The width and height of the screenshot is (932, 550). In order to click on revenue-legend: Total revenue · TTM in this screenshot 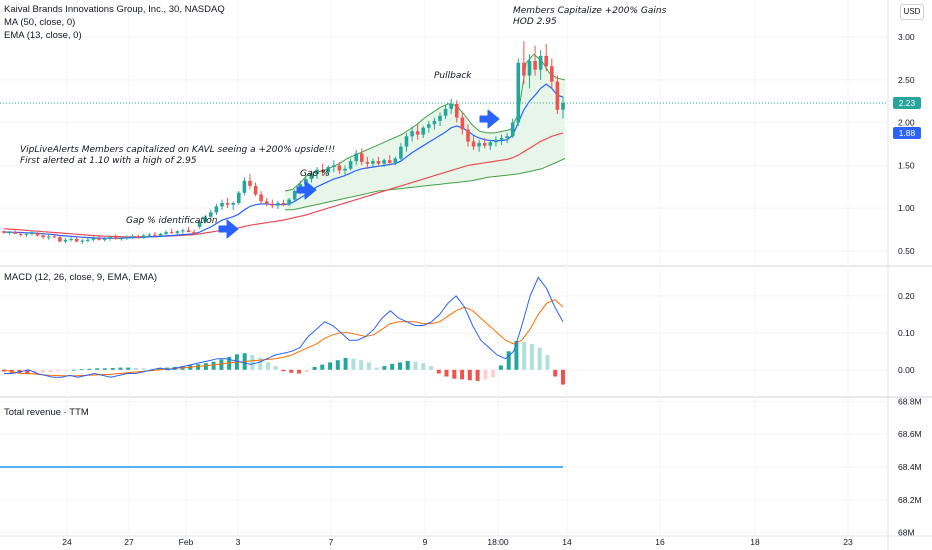, I will do `click(46, 412)`.